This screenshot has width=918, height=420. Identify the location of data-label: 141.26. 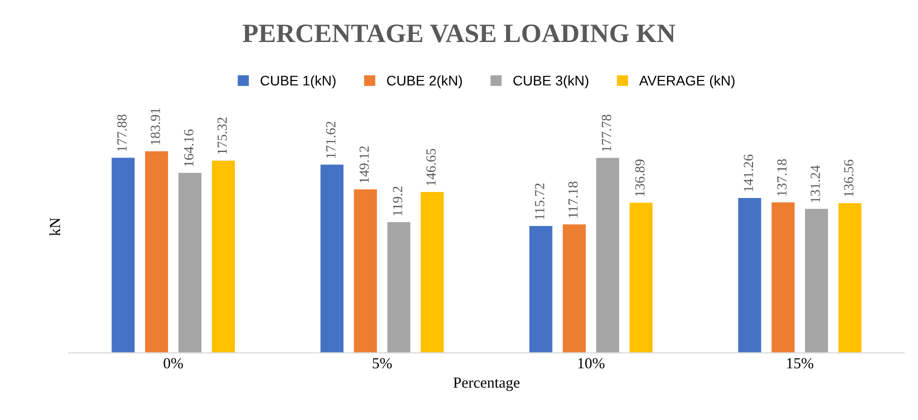
(749, 173).